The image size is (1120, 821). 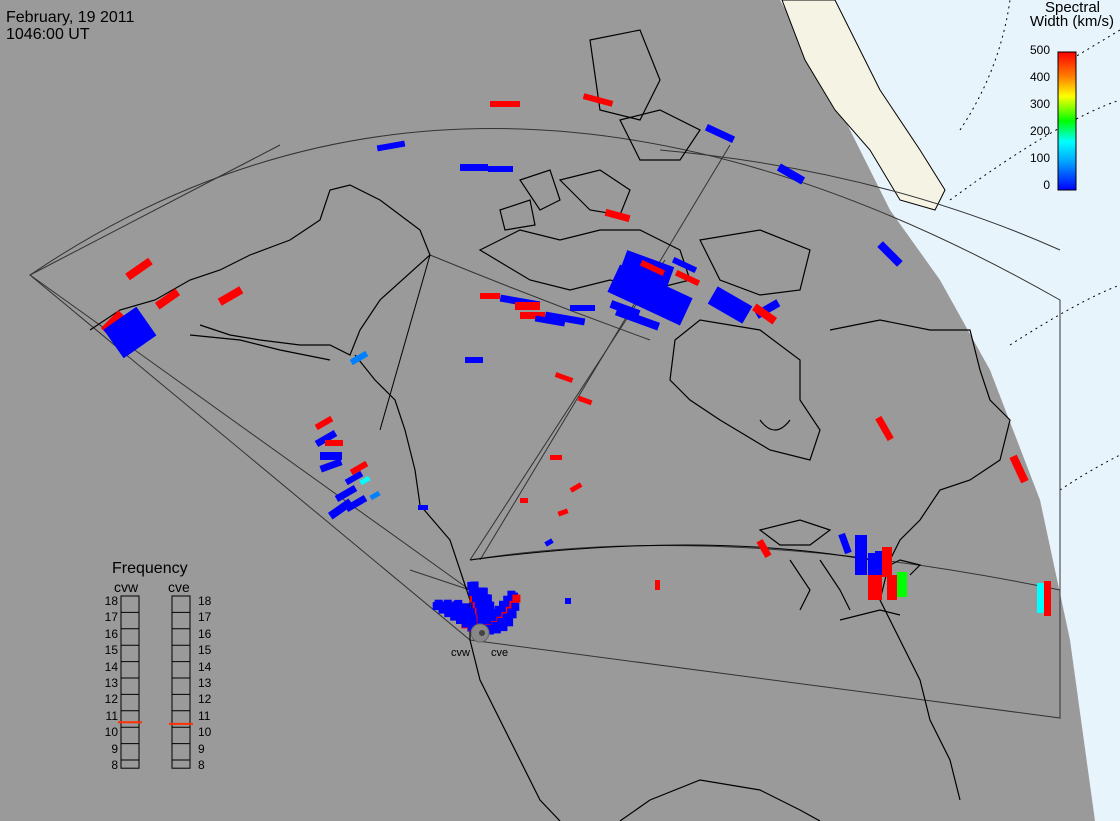 What do you see at coordinates (111, 601) in the screenshot?
I see `frequency-tick-left: 18` at bounding box center [111, 601].